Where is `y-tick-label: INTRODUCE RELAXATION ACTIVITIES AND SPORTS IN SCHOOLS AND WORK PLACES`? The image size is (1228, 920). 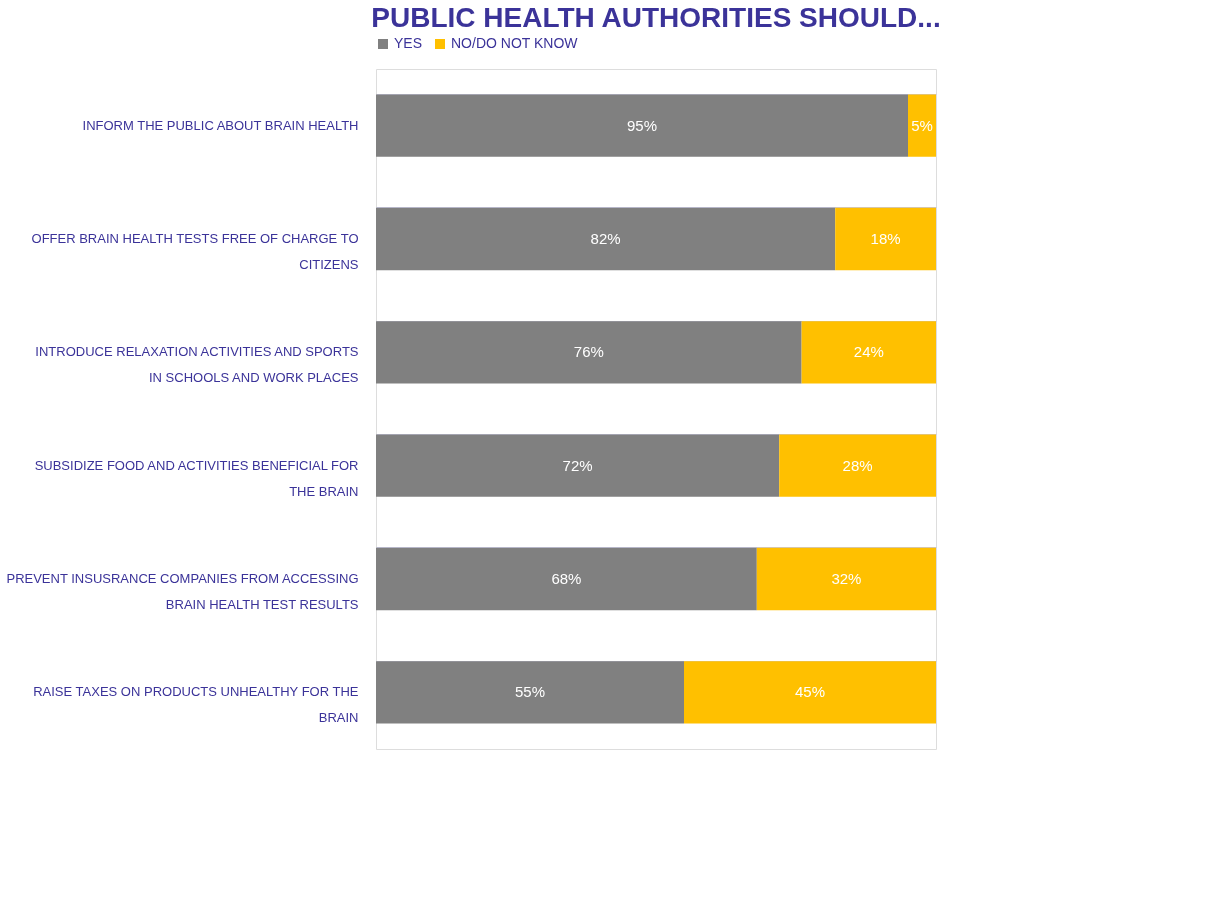
y-tick-label: INTRODUCE RELAXATION ACTIVITIES AND SPORTS IN SCHOOLS AND WORK PLACES is located at coordinates (197, 365).